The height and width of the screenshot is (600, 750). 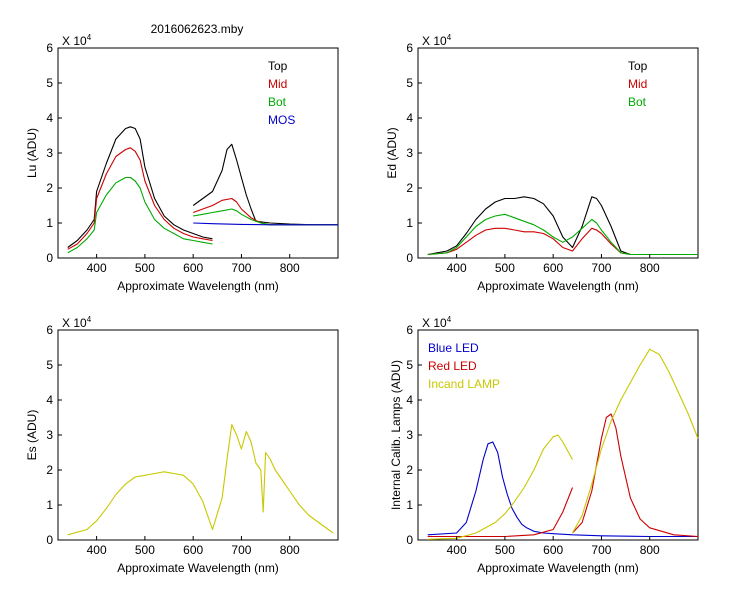 I want to click on legend-entry-incand-lamp: Incand LAMP, so click(x=464, y=384).